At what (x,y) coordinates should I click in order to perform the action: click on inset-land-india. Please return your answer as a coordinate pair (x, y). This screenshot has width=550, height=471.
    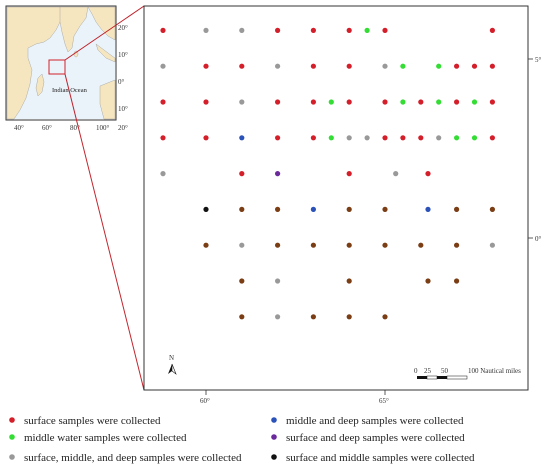
    Looking at the image, I should click on (74, 29).